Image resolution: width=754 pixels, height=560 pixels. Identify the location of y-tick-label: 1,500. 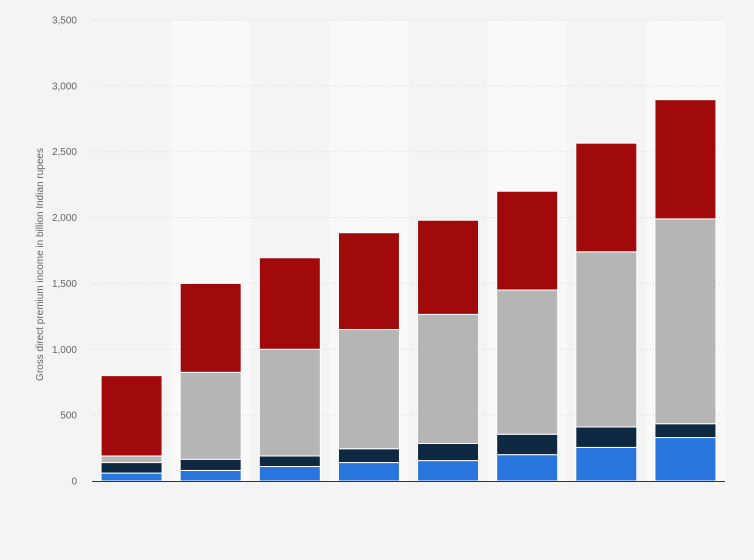
(64, 284).